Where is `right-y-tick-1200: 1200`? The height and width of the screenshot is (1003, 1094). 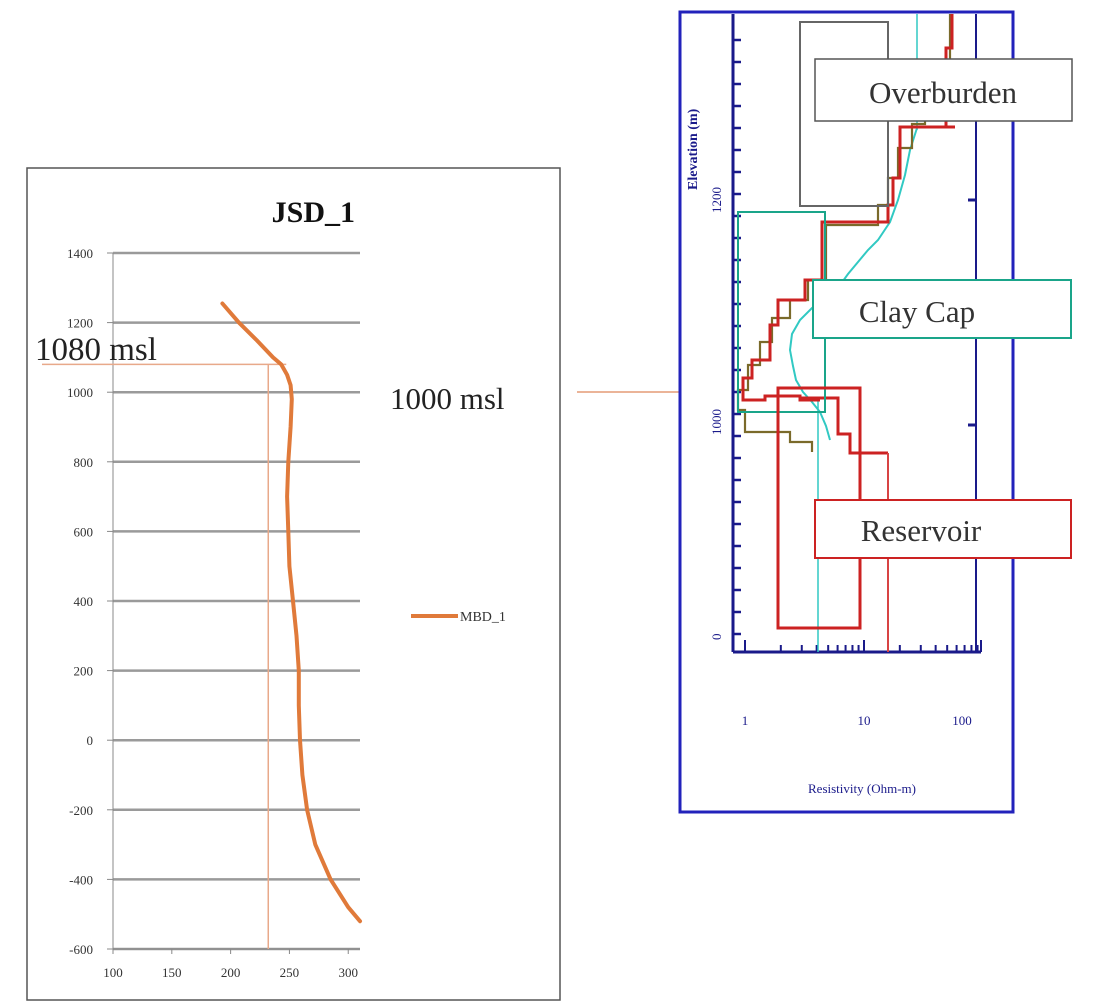
right-y-tick-1200: 1200 is located at coordinates (716, 200).